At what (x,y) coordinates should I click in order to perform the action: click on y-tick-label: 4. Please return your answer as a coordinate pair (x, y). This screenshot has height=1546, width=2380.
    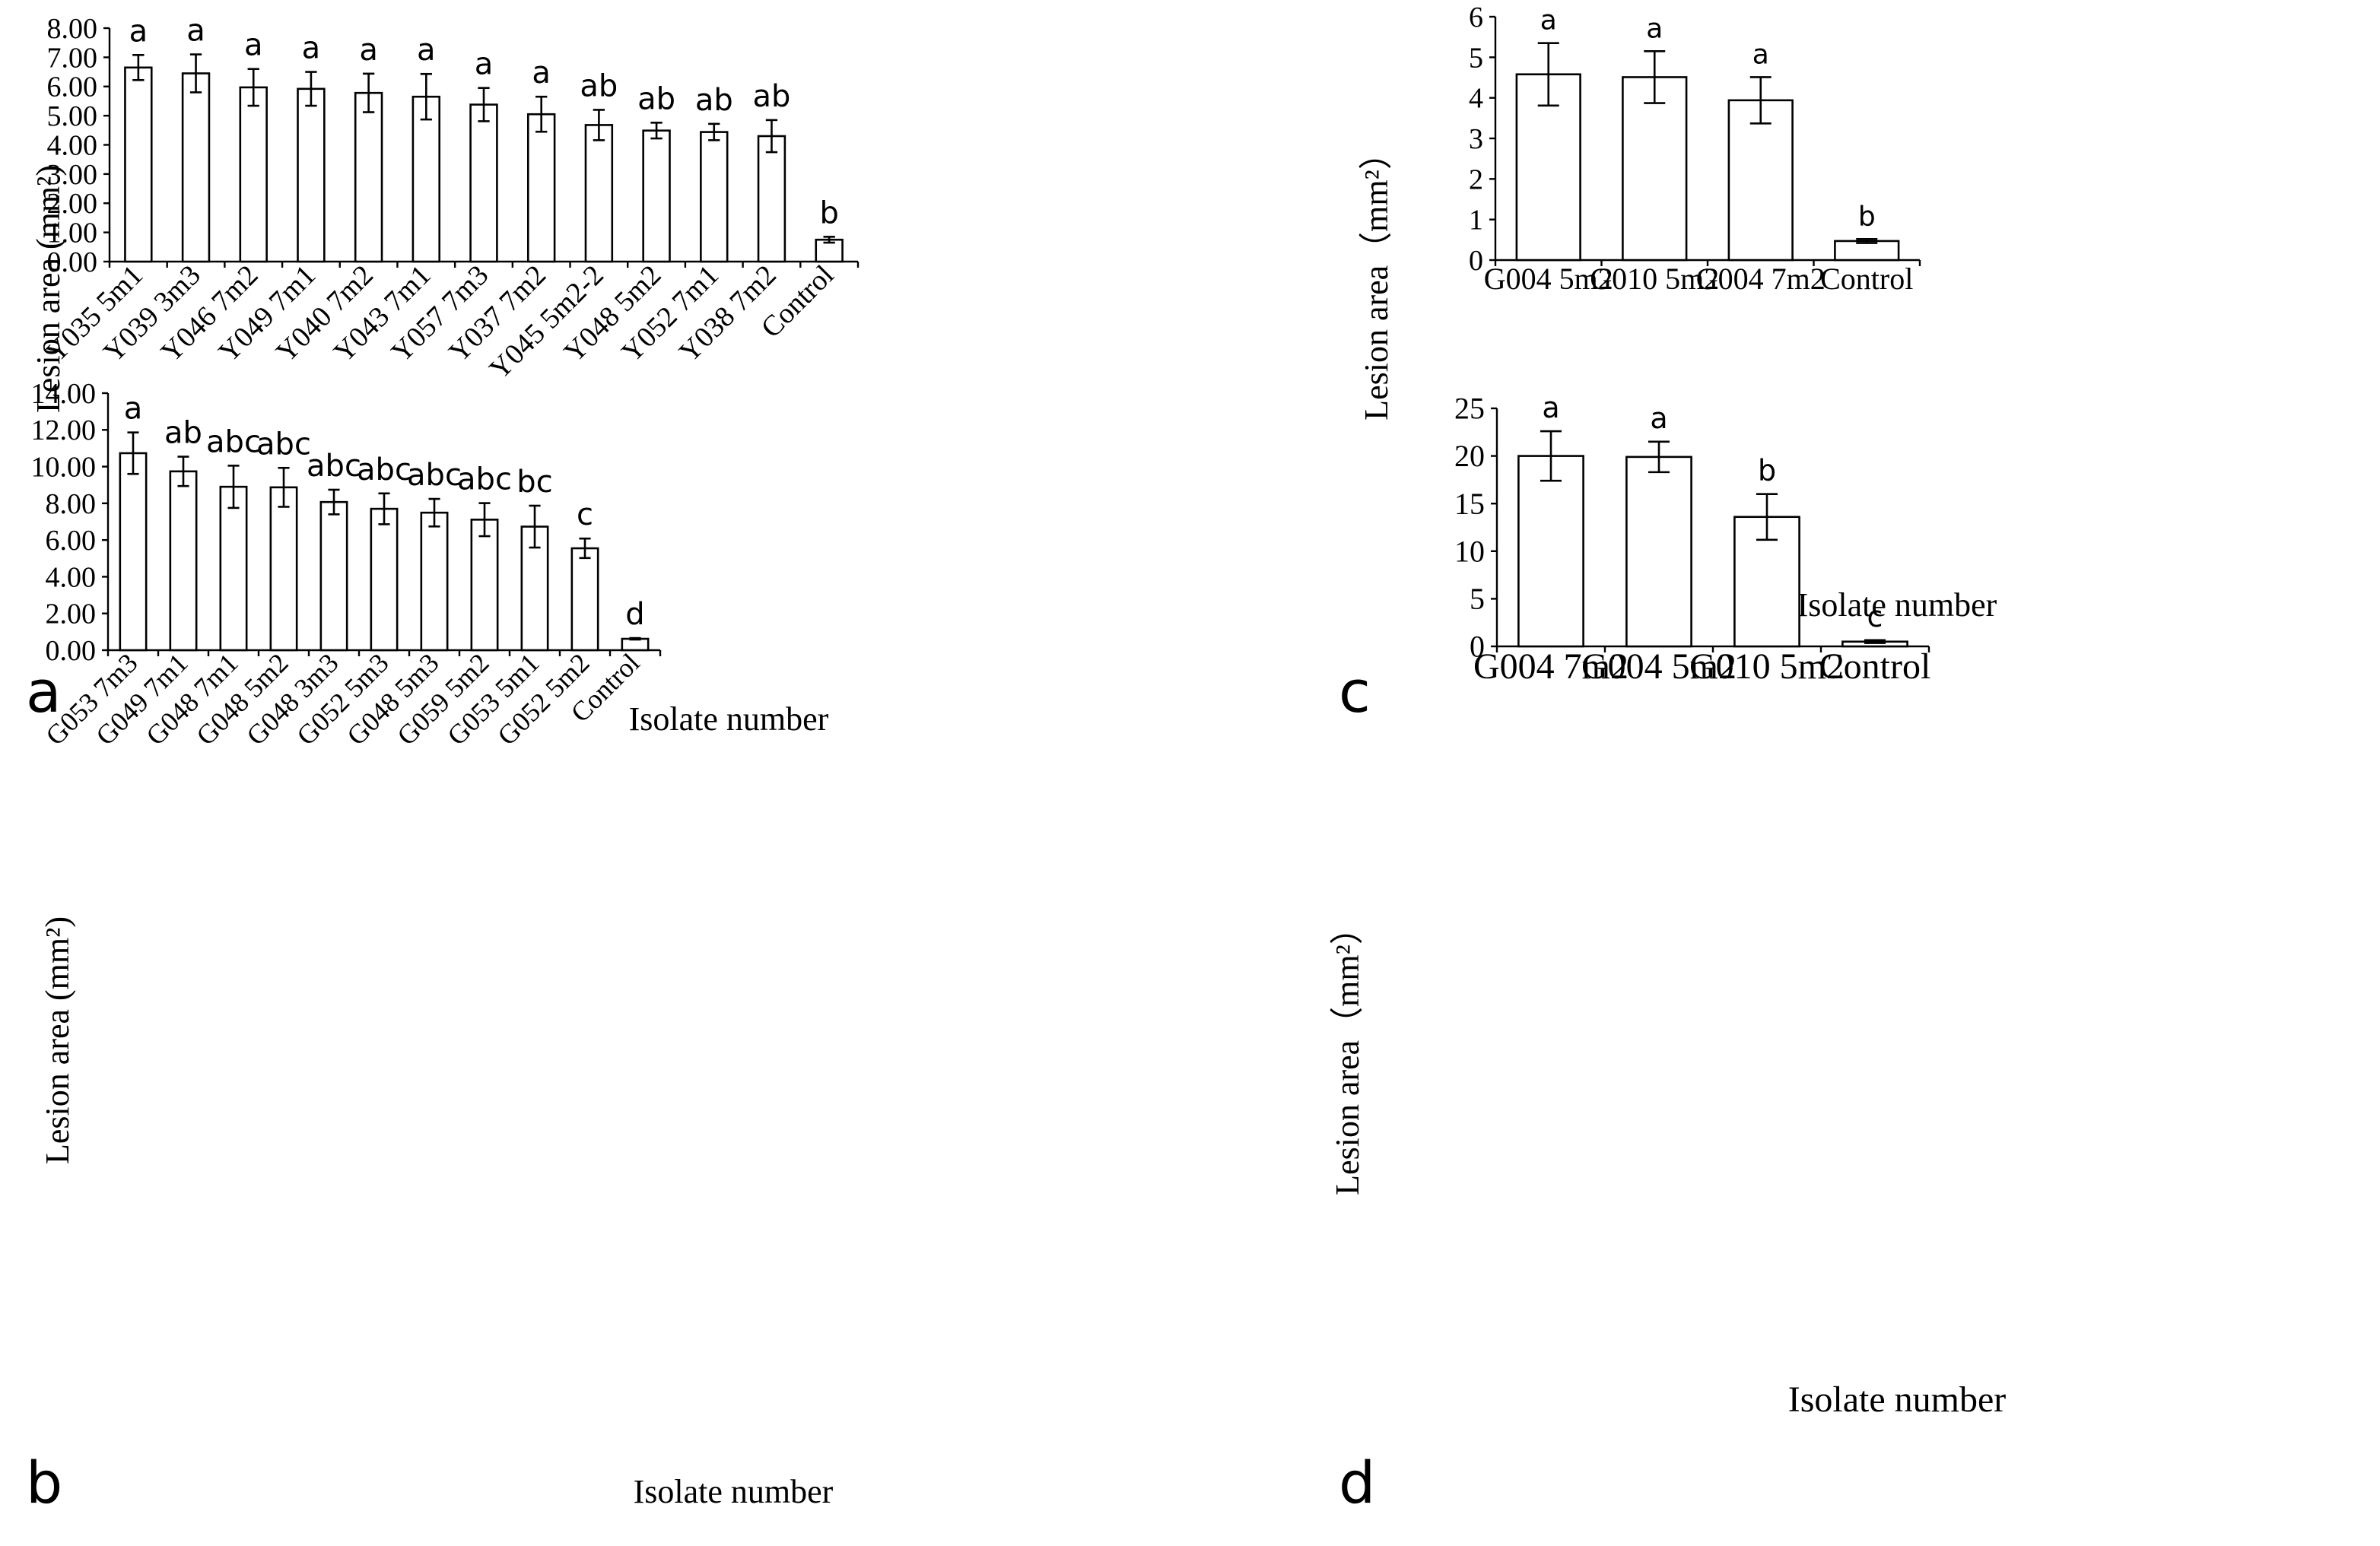
    Looking at the image, I should click on (1476, 99).